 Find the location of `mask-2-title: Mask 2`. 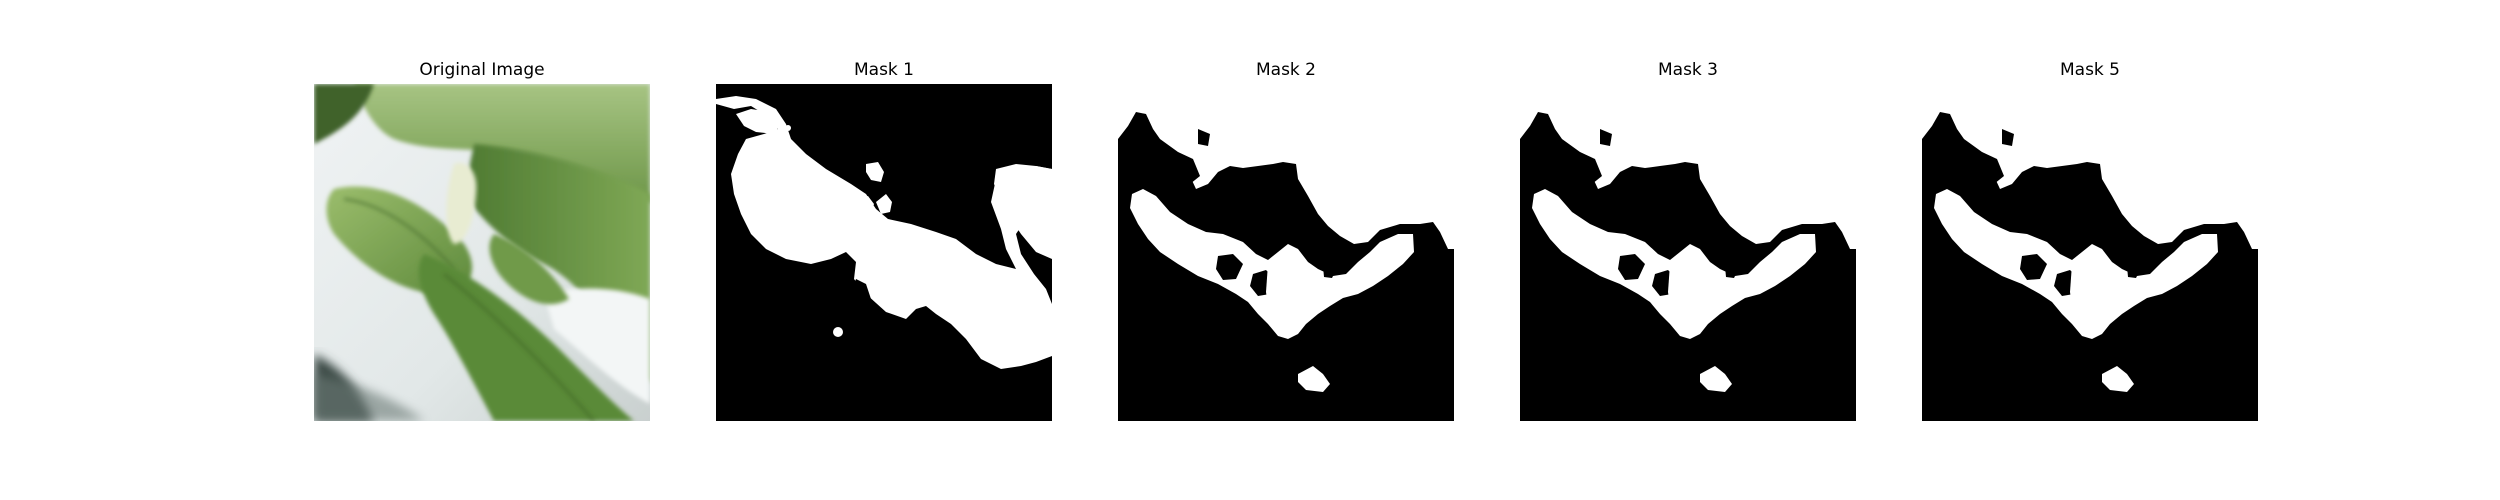

mask-2-title: Mask 2 is located at coordinates (1285, 70).